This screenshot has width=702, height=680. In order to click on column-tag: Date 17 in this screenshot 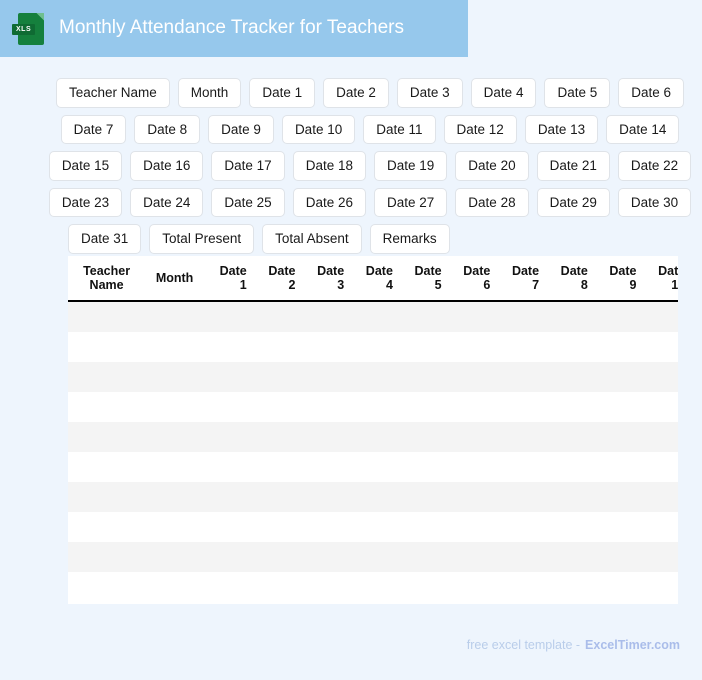, I will do `click(248, 166)`.